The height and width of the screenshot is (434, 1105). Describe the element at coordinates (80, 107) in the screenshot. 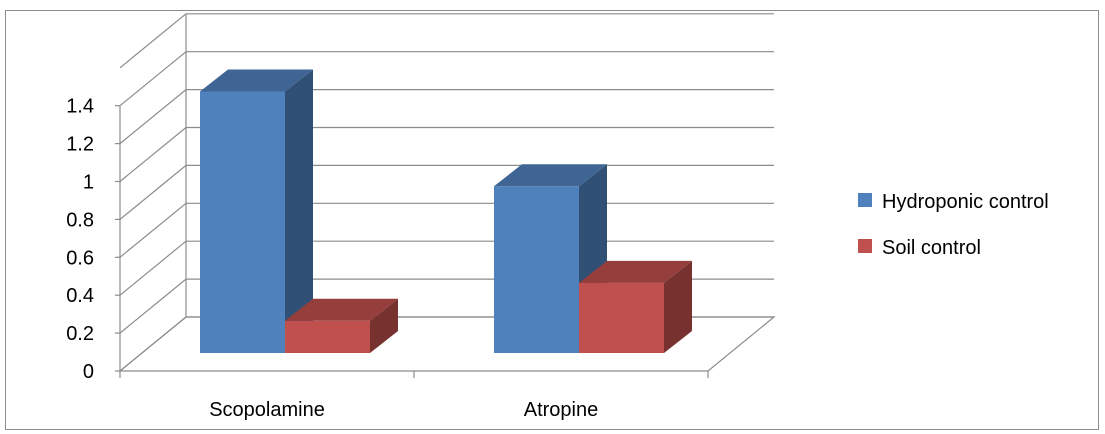

I see `y-tick-label: 1.4` at that location.